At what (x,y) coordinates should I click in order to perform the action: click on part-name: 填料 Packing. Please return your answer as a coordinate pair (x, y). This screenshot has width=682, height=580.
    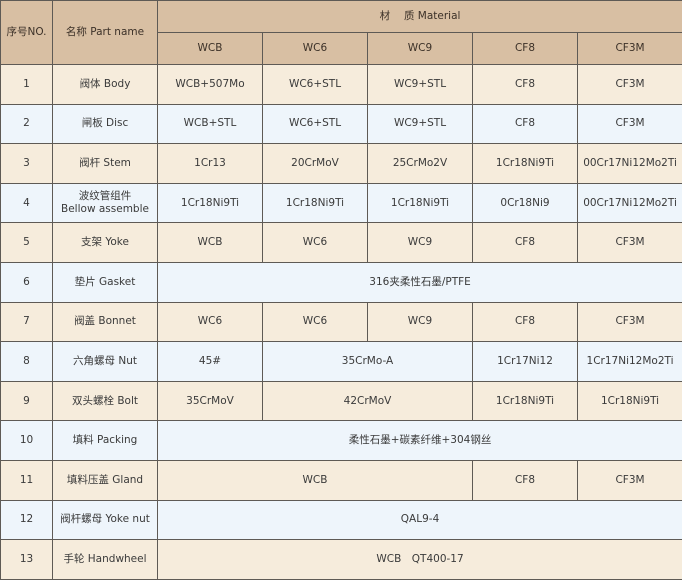
    Looking at the image, I should click on (105, 441).